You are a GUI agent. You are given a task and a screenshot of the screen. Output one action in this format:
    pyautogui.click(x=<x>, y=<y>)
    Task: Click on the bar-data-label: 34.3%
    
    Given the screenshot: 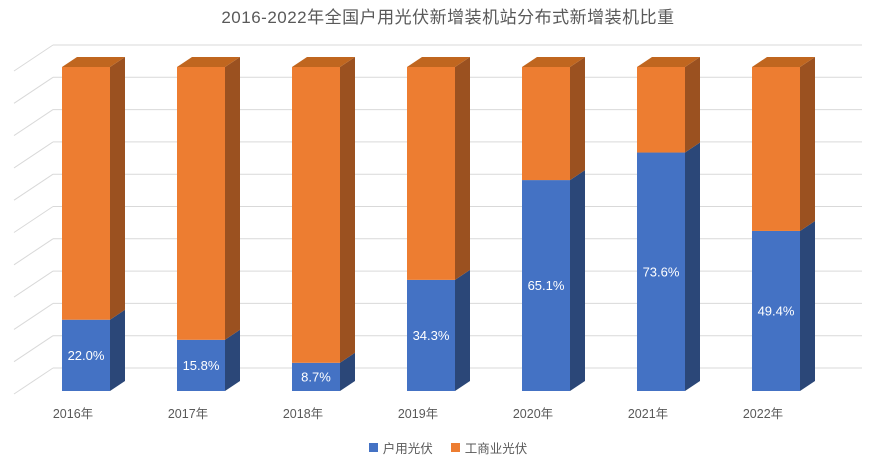 What is the action you would take?
    pyautogui.click(x=431, y=335)
    